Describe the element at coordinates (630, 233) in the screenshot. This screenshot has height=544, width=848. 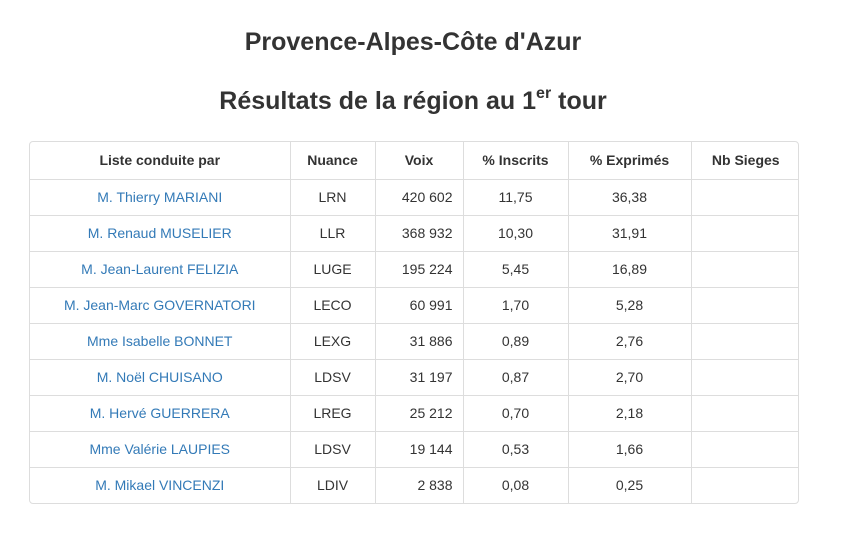
I see `cell-exprimes: 31,91` at that location.